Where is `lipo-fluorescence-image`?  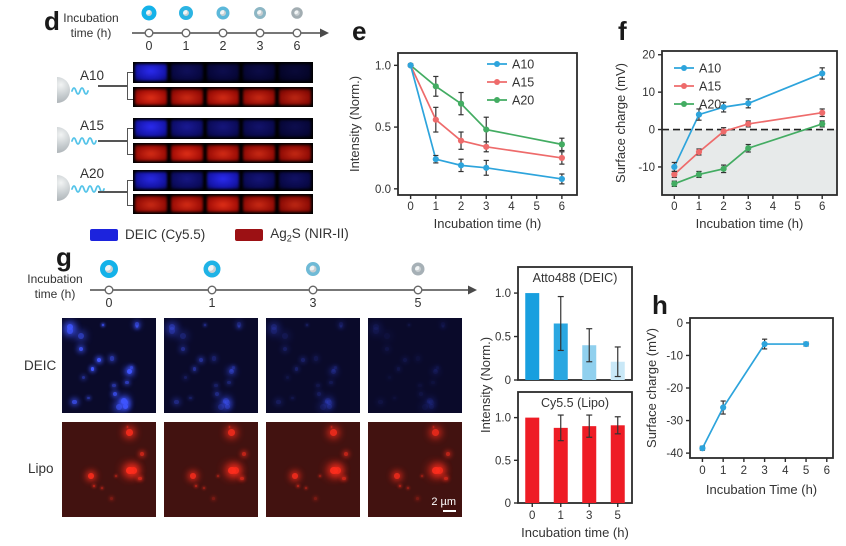 lipo-fluorescence-image is located at coordinates (313, 469).